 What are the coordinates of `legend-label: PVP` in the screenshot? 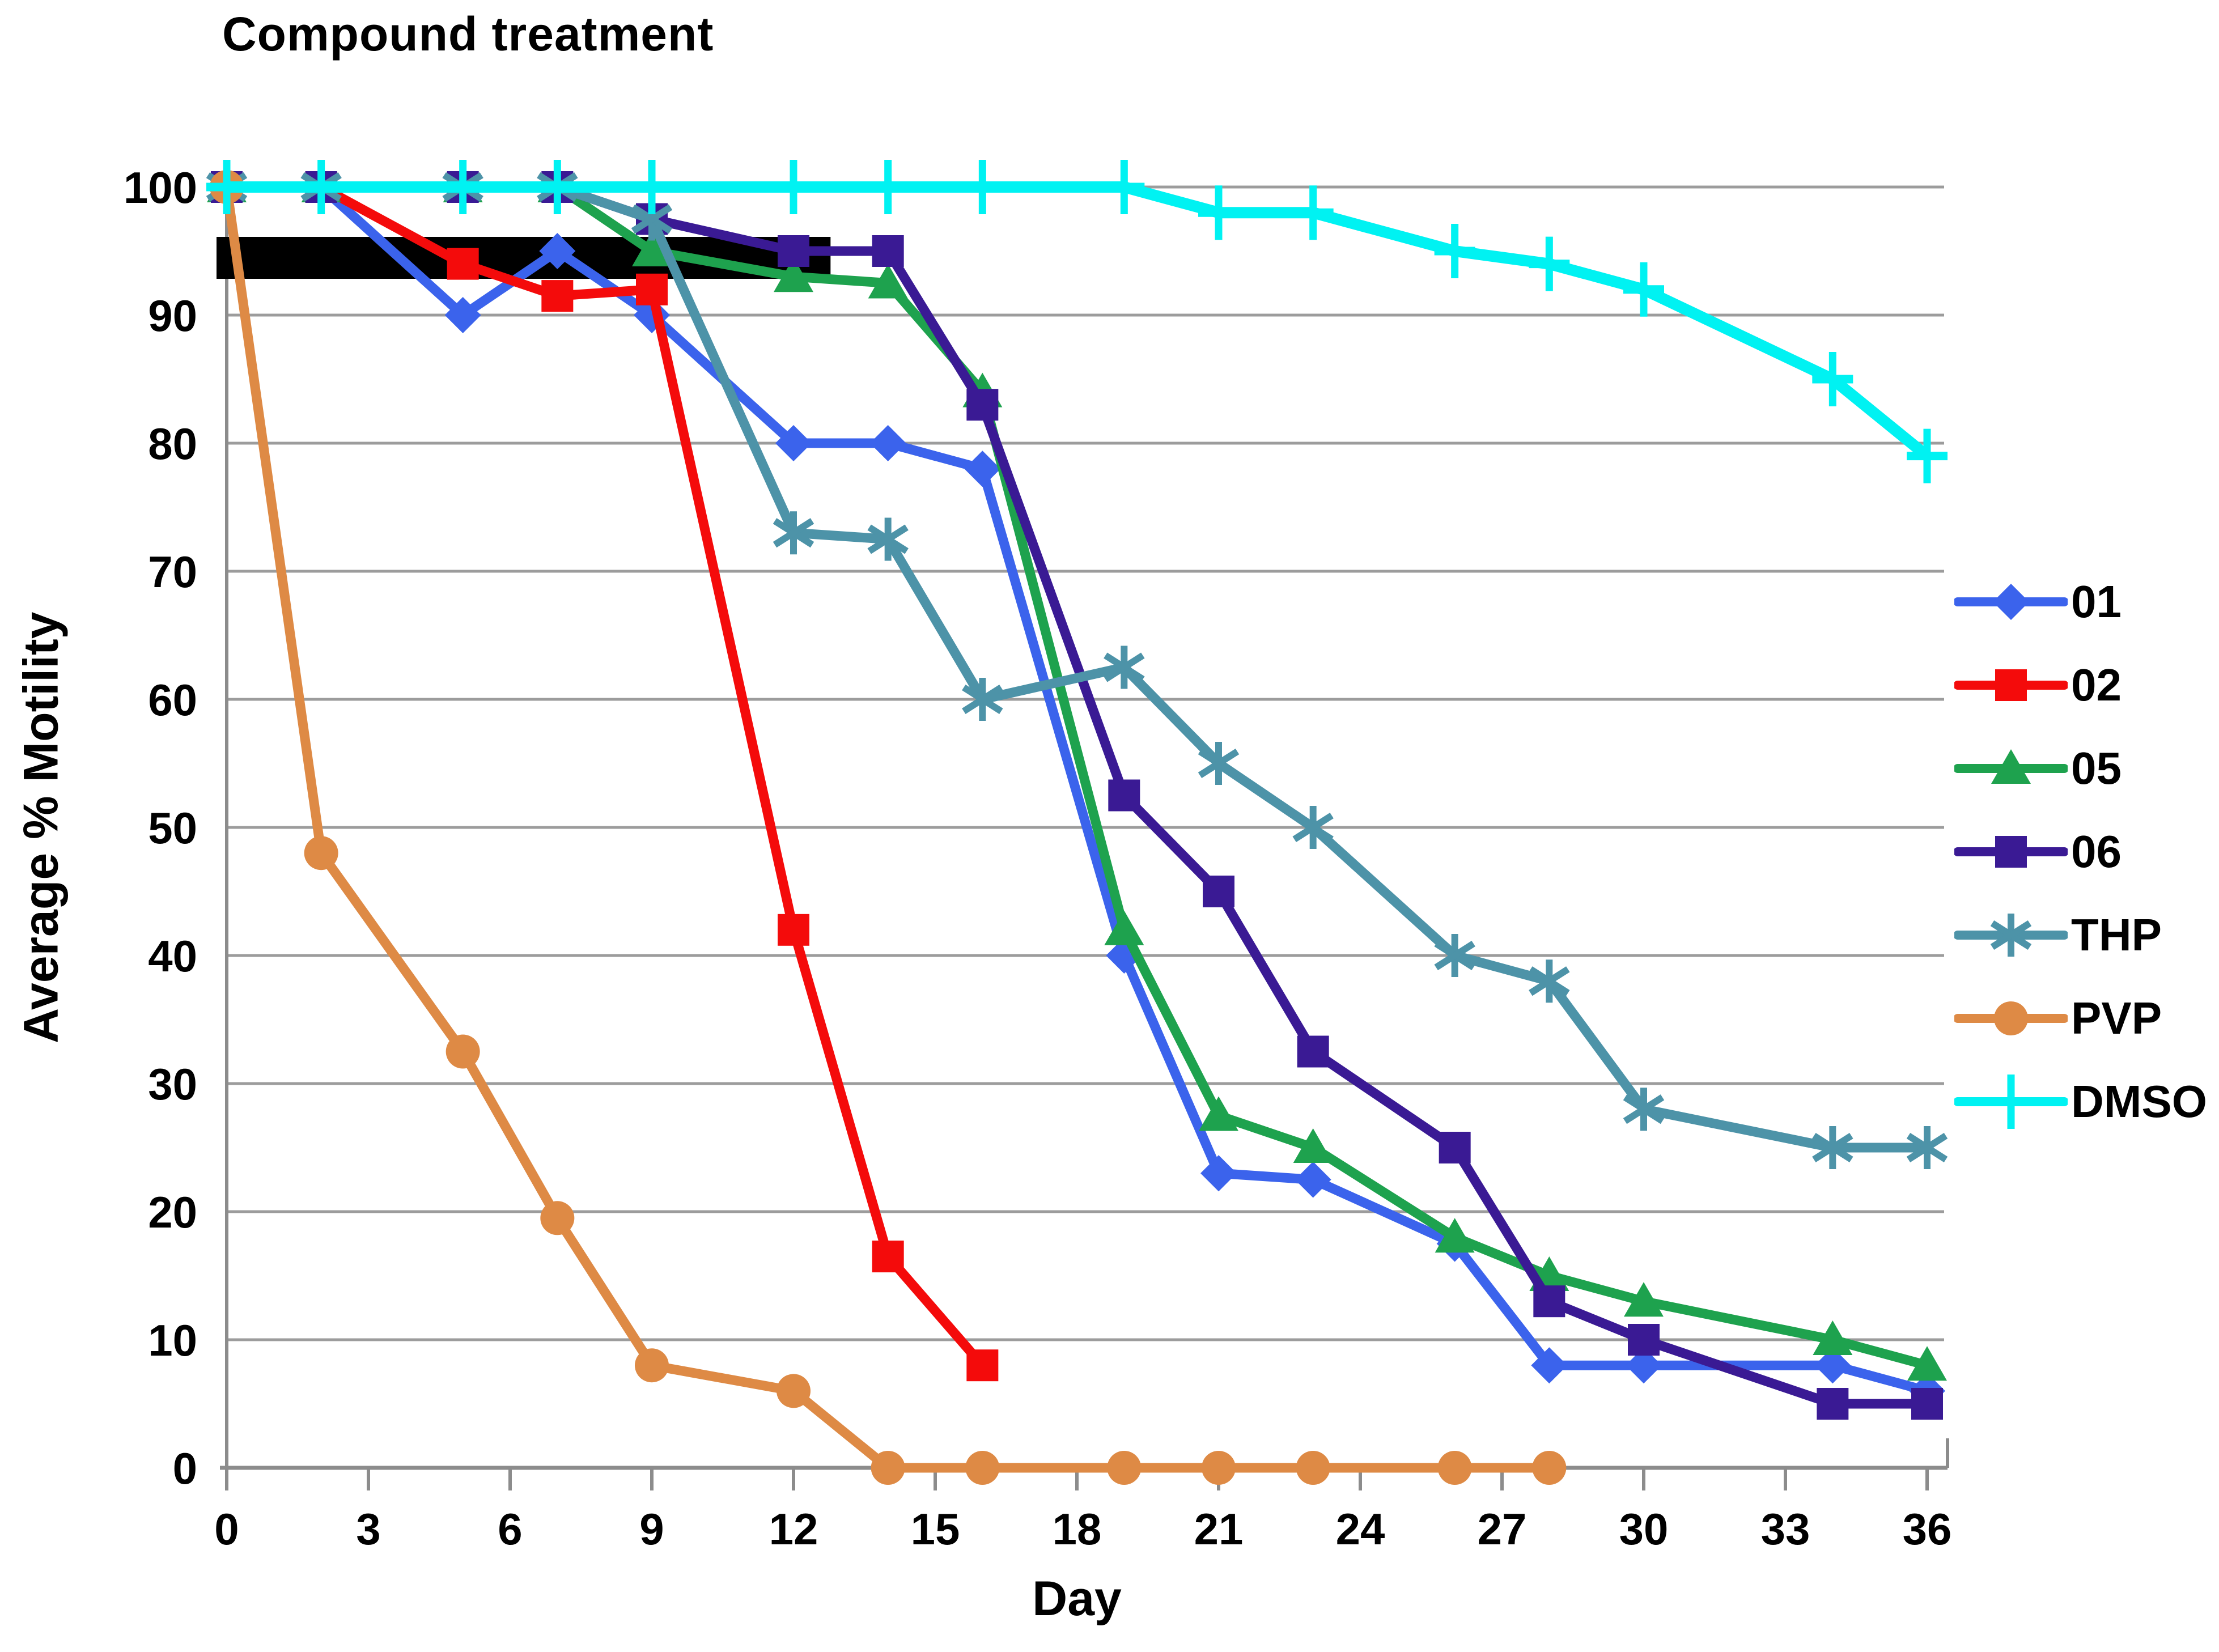 It's located at (2116, 1018).